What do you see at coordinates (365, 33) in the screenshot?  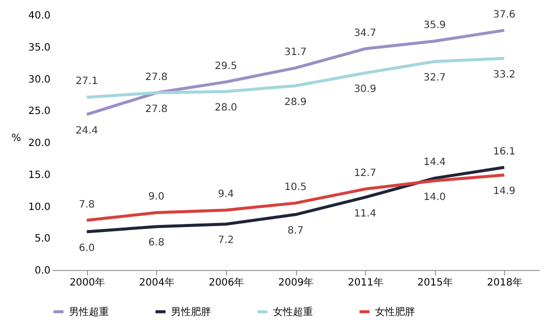 I see `data-label: 34.7` at bounding box center [365, 33].